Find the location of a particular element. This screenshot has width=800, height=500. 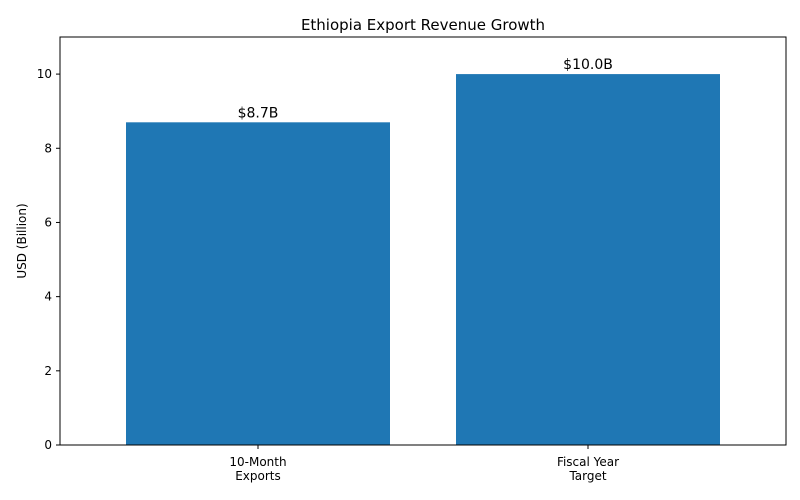

y-tick-label-2: 4 is located at coordinates (48, 297).